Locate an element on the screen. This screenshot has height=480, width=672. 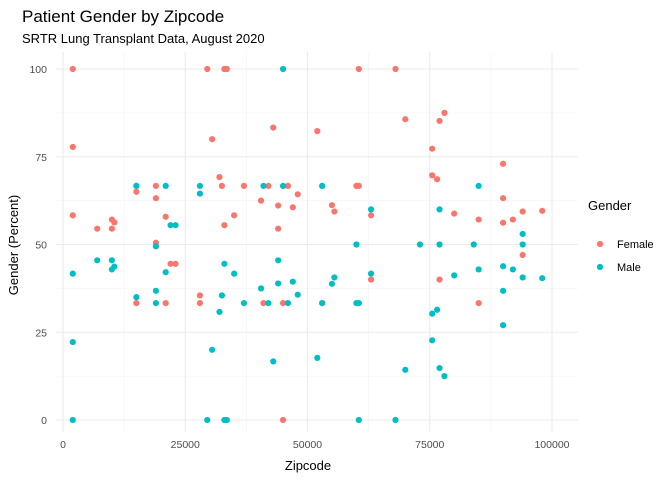
legend-key-female is located at coordinates (600, 244).